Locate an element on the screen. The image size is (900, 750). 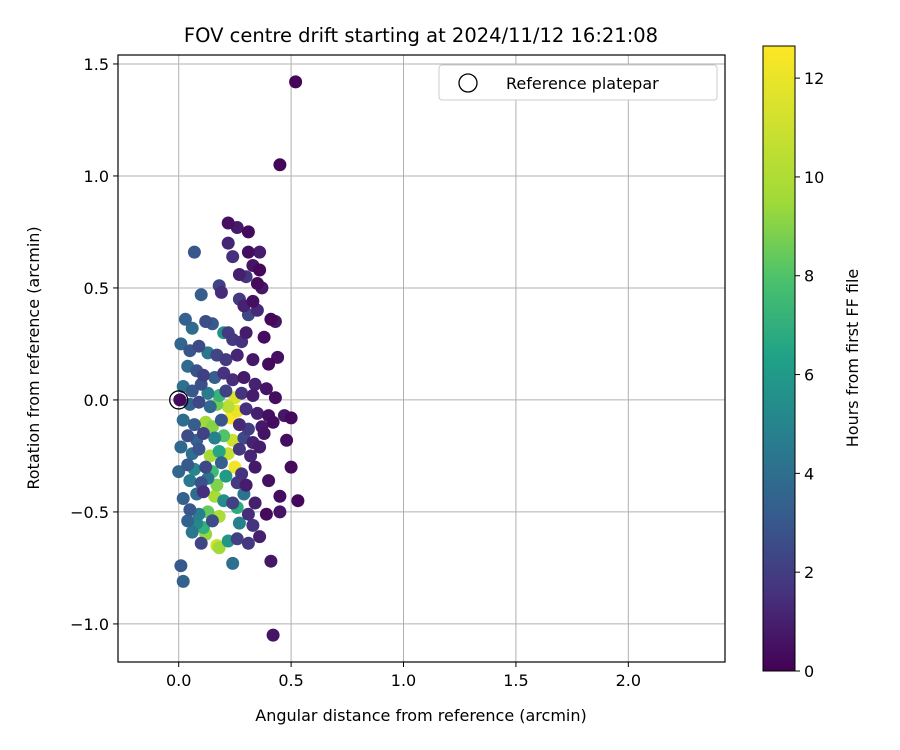
colorbar-tick-label: 6 is located at coordinates (809, 375).